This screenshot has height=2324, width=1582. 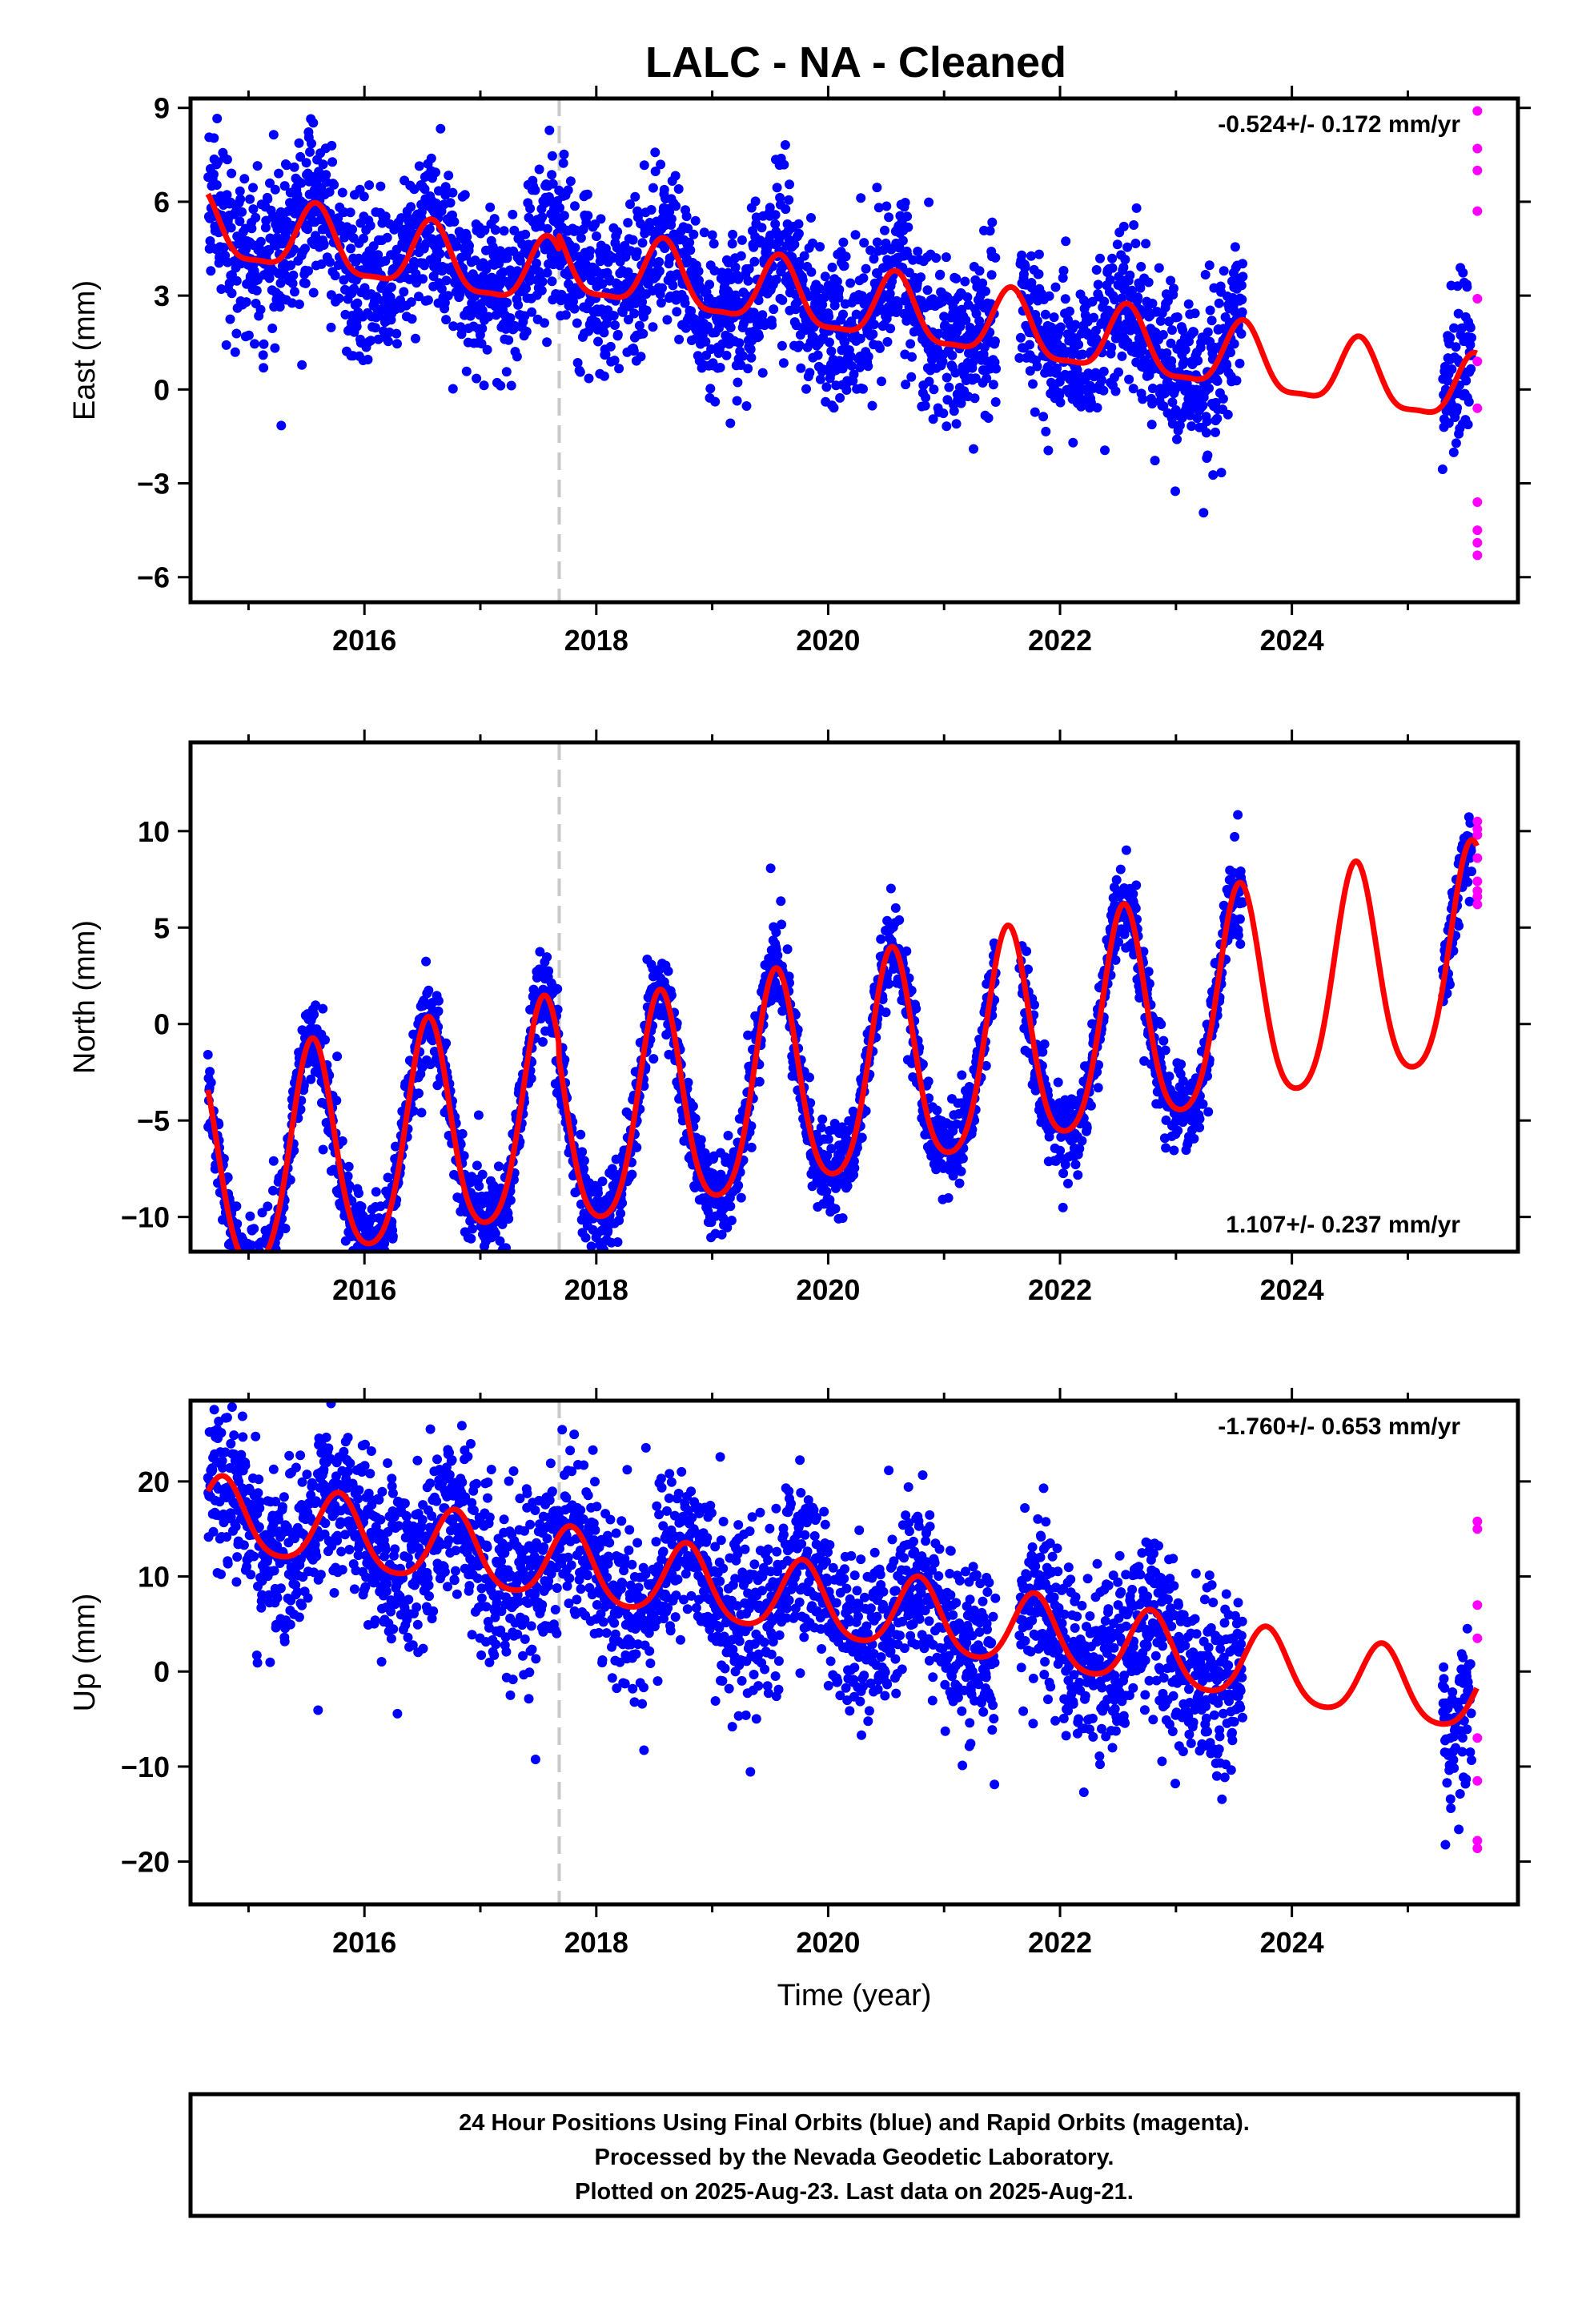 What do you see at coordinates (843, 304) in the screenshot?
I see `east-model-curve` at bounding box center [843, 304].